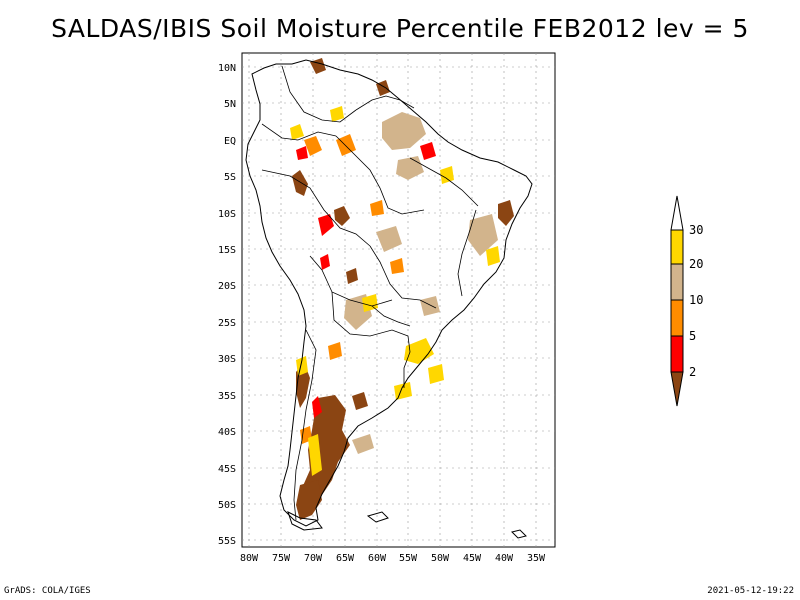 Image resolution: width=800 pixels, height=600 pixels. Describe the element at coordinates (696, 300) in the screenshot. I see `legend-label-10: 10` at that location.